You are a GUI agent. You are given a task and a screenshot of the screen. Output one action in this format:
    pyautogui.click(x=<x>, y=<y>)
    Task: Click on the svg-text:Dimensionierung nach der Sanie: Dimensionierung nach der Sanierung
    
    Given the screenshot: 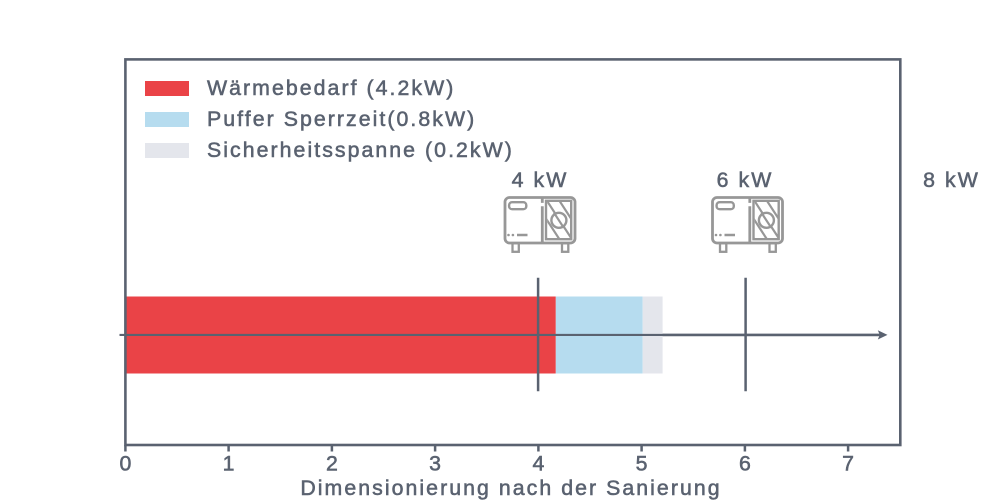 What is the action you would take?
    pyautogui.click(x=510, y=488)
    